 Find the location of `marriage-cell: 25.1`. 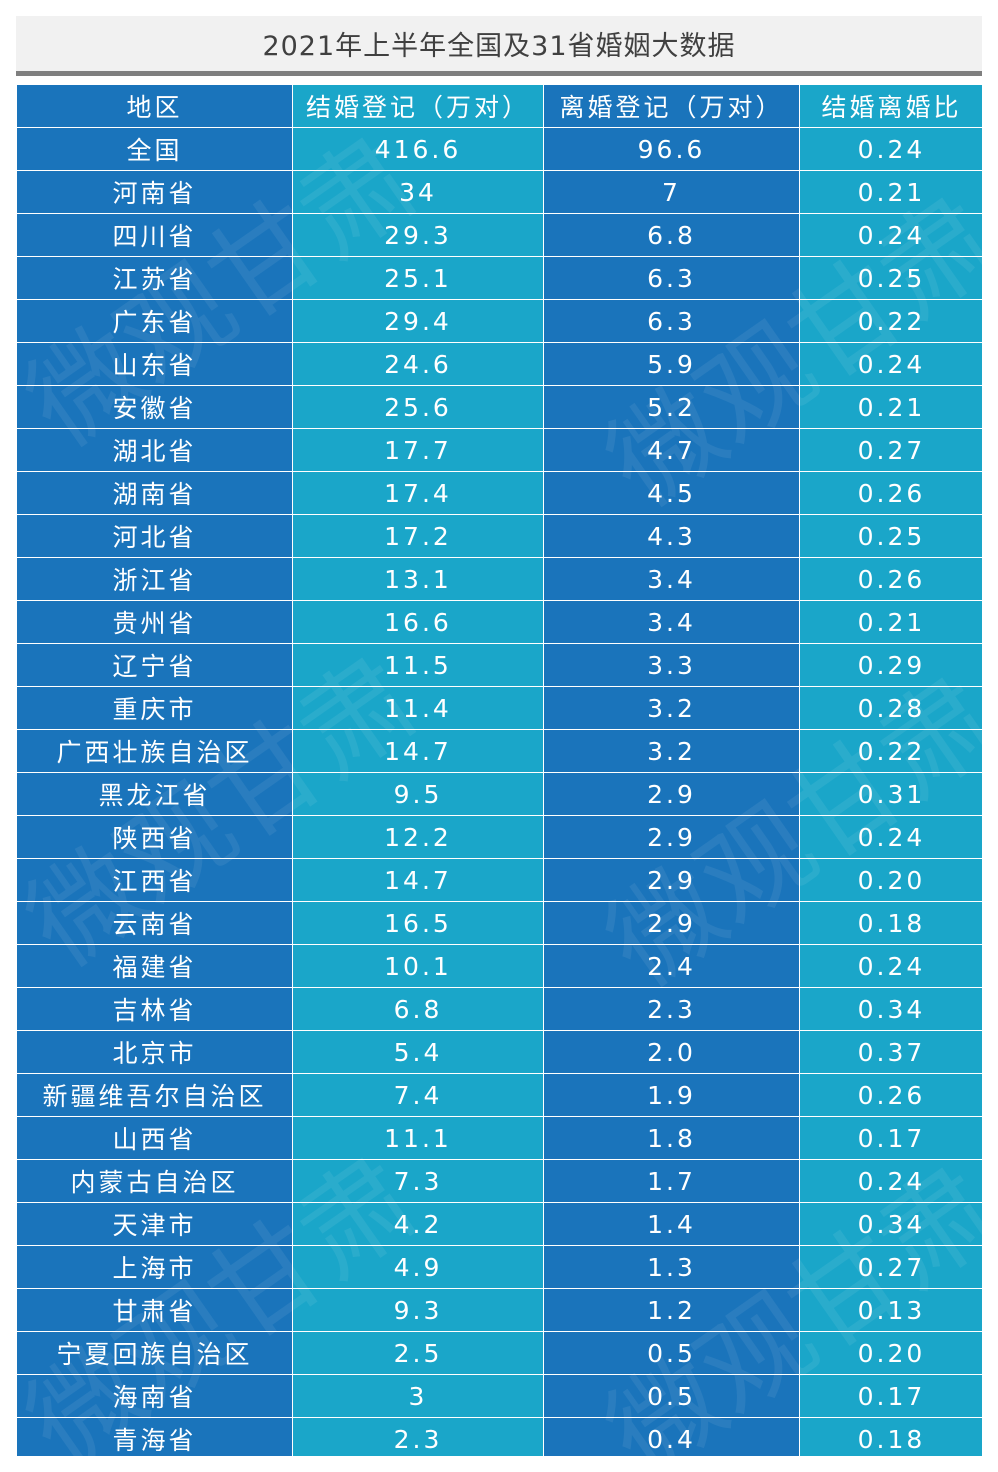

marriage-cell: 25.1 is located at coordinates (418, 278).